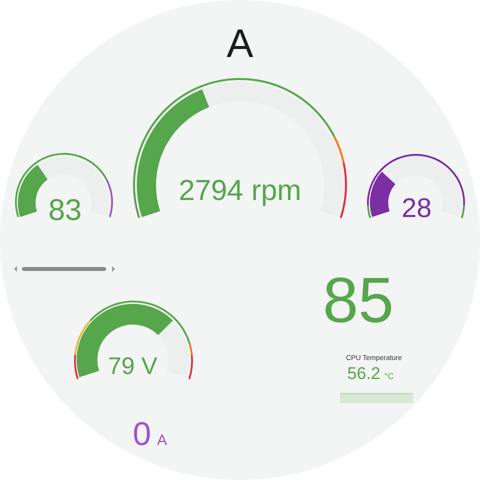 The image size is (480, 480). What do you see at coordinates (142, 433) in the screenshot?
I see `text: 0` at bounding box center [142, 433].